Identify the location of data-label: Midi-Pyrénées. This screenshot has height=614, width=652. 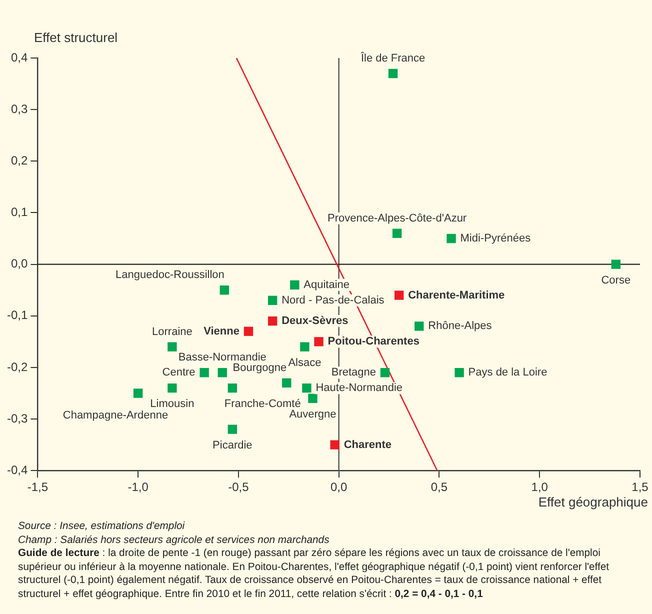
(496, 238).